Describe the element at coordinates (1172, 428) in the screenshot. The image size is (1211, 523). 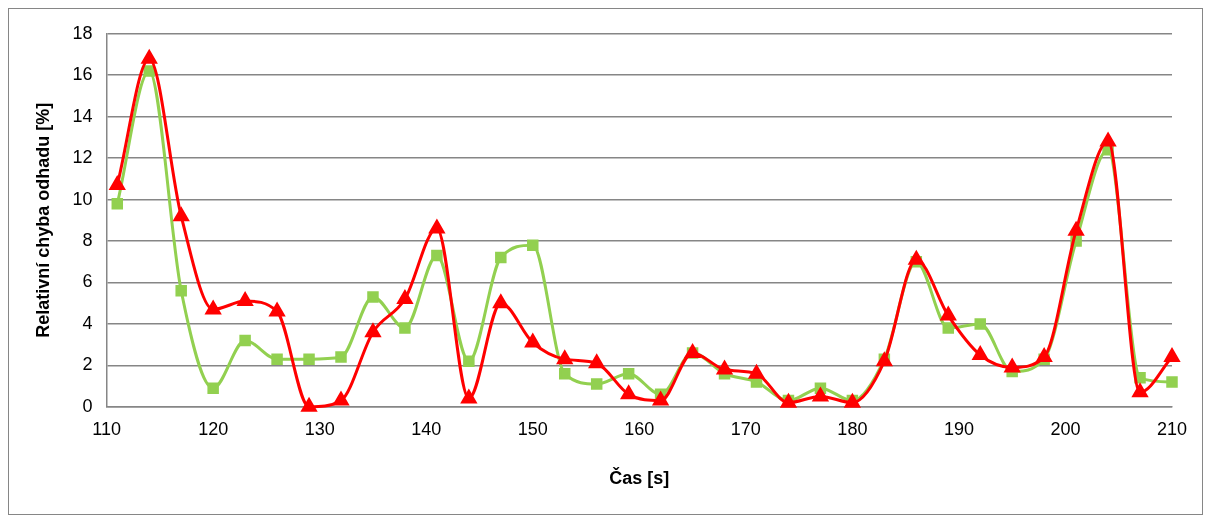
I see `x-tick-label: 210` at that location.